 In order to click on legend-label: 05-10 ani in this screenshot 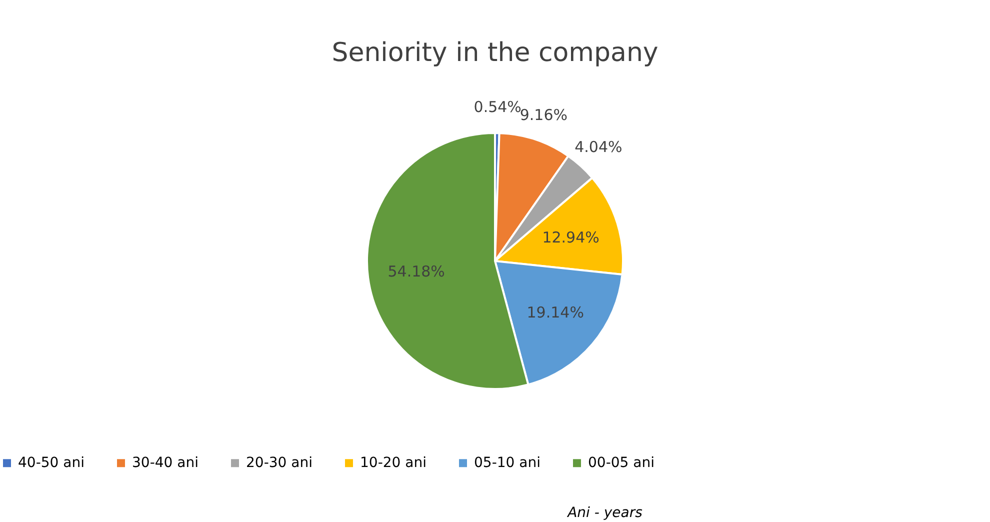, I will do `click(507, 463)`.